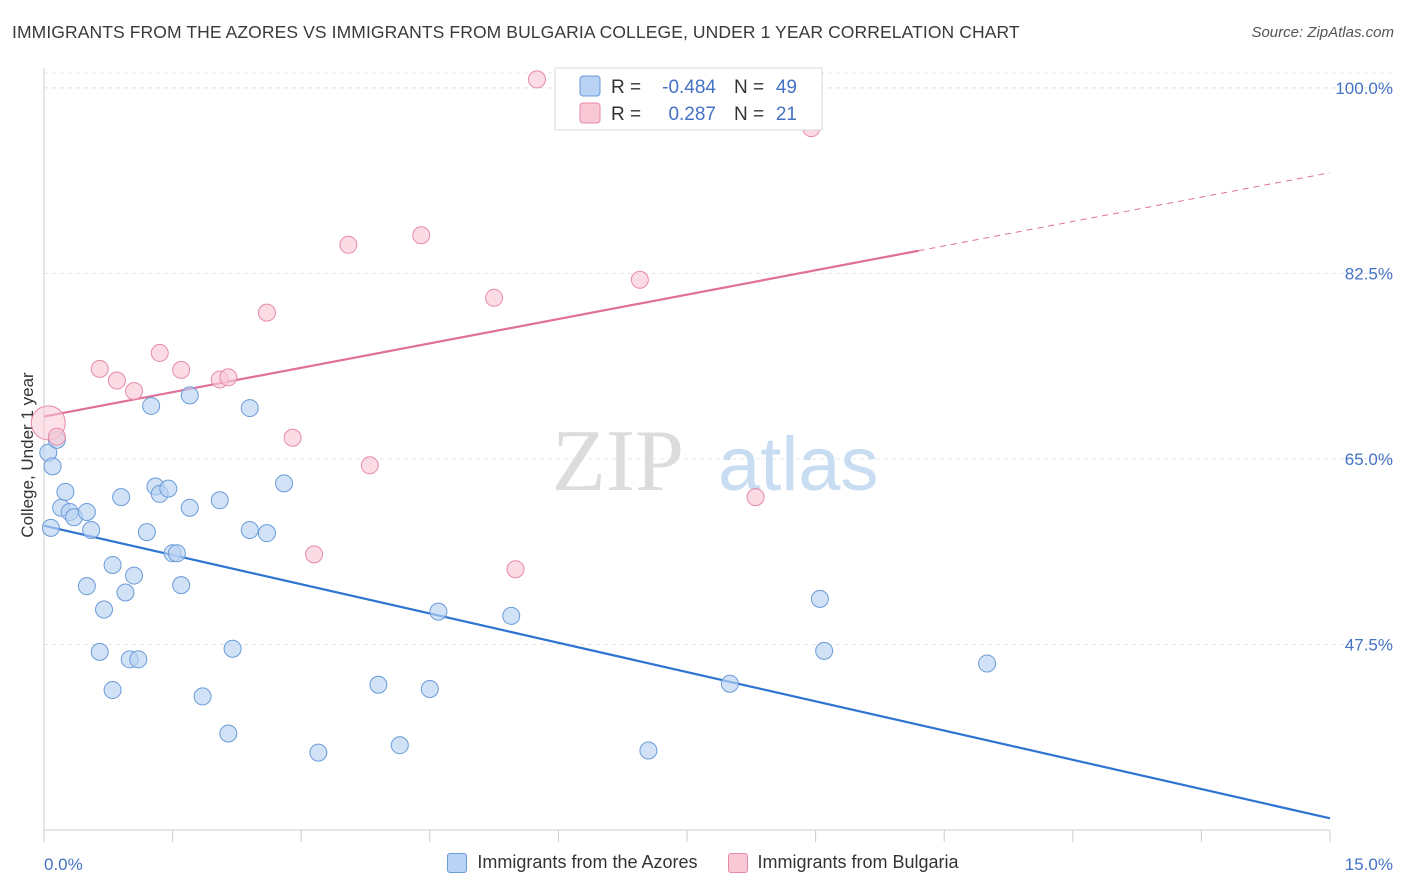  Describe the element at coordinates (1369, 864) in the screenshot. I see `x-tick-label-max: 15.0%` at that location.